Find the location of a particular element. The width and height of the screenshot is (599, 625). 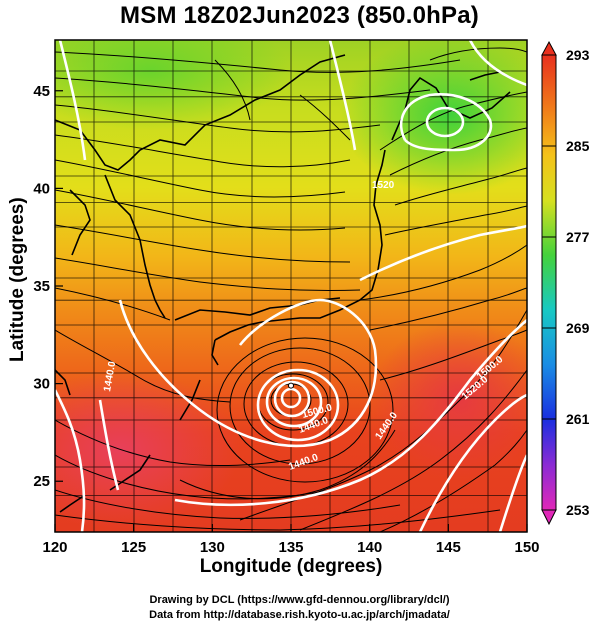

colorbar-tick-label: 293 is located at coordinates (578, 55).